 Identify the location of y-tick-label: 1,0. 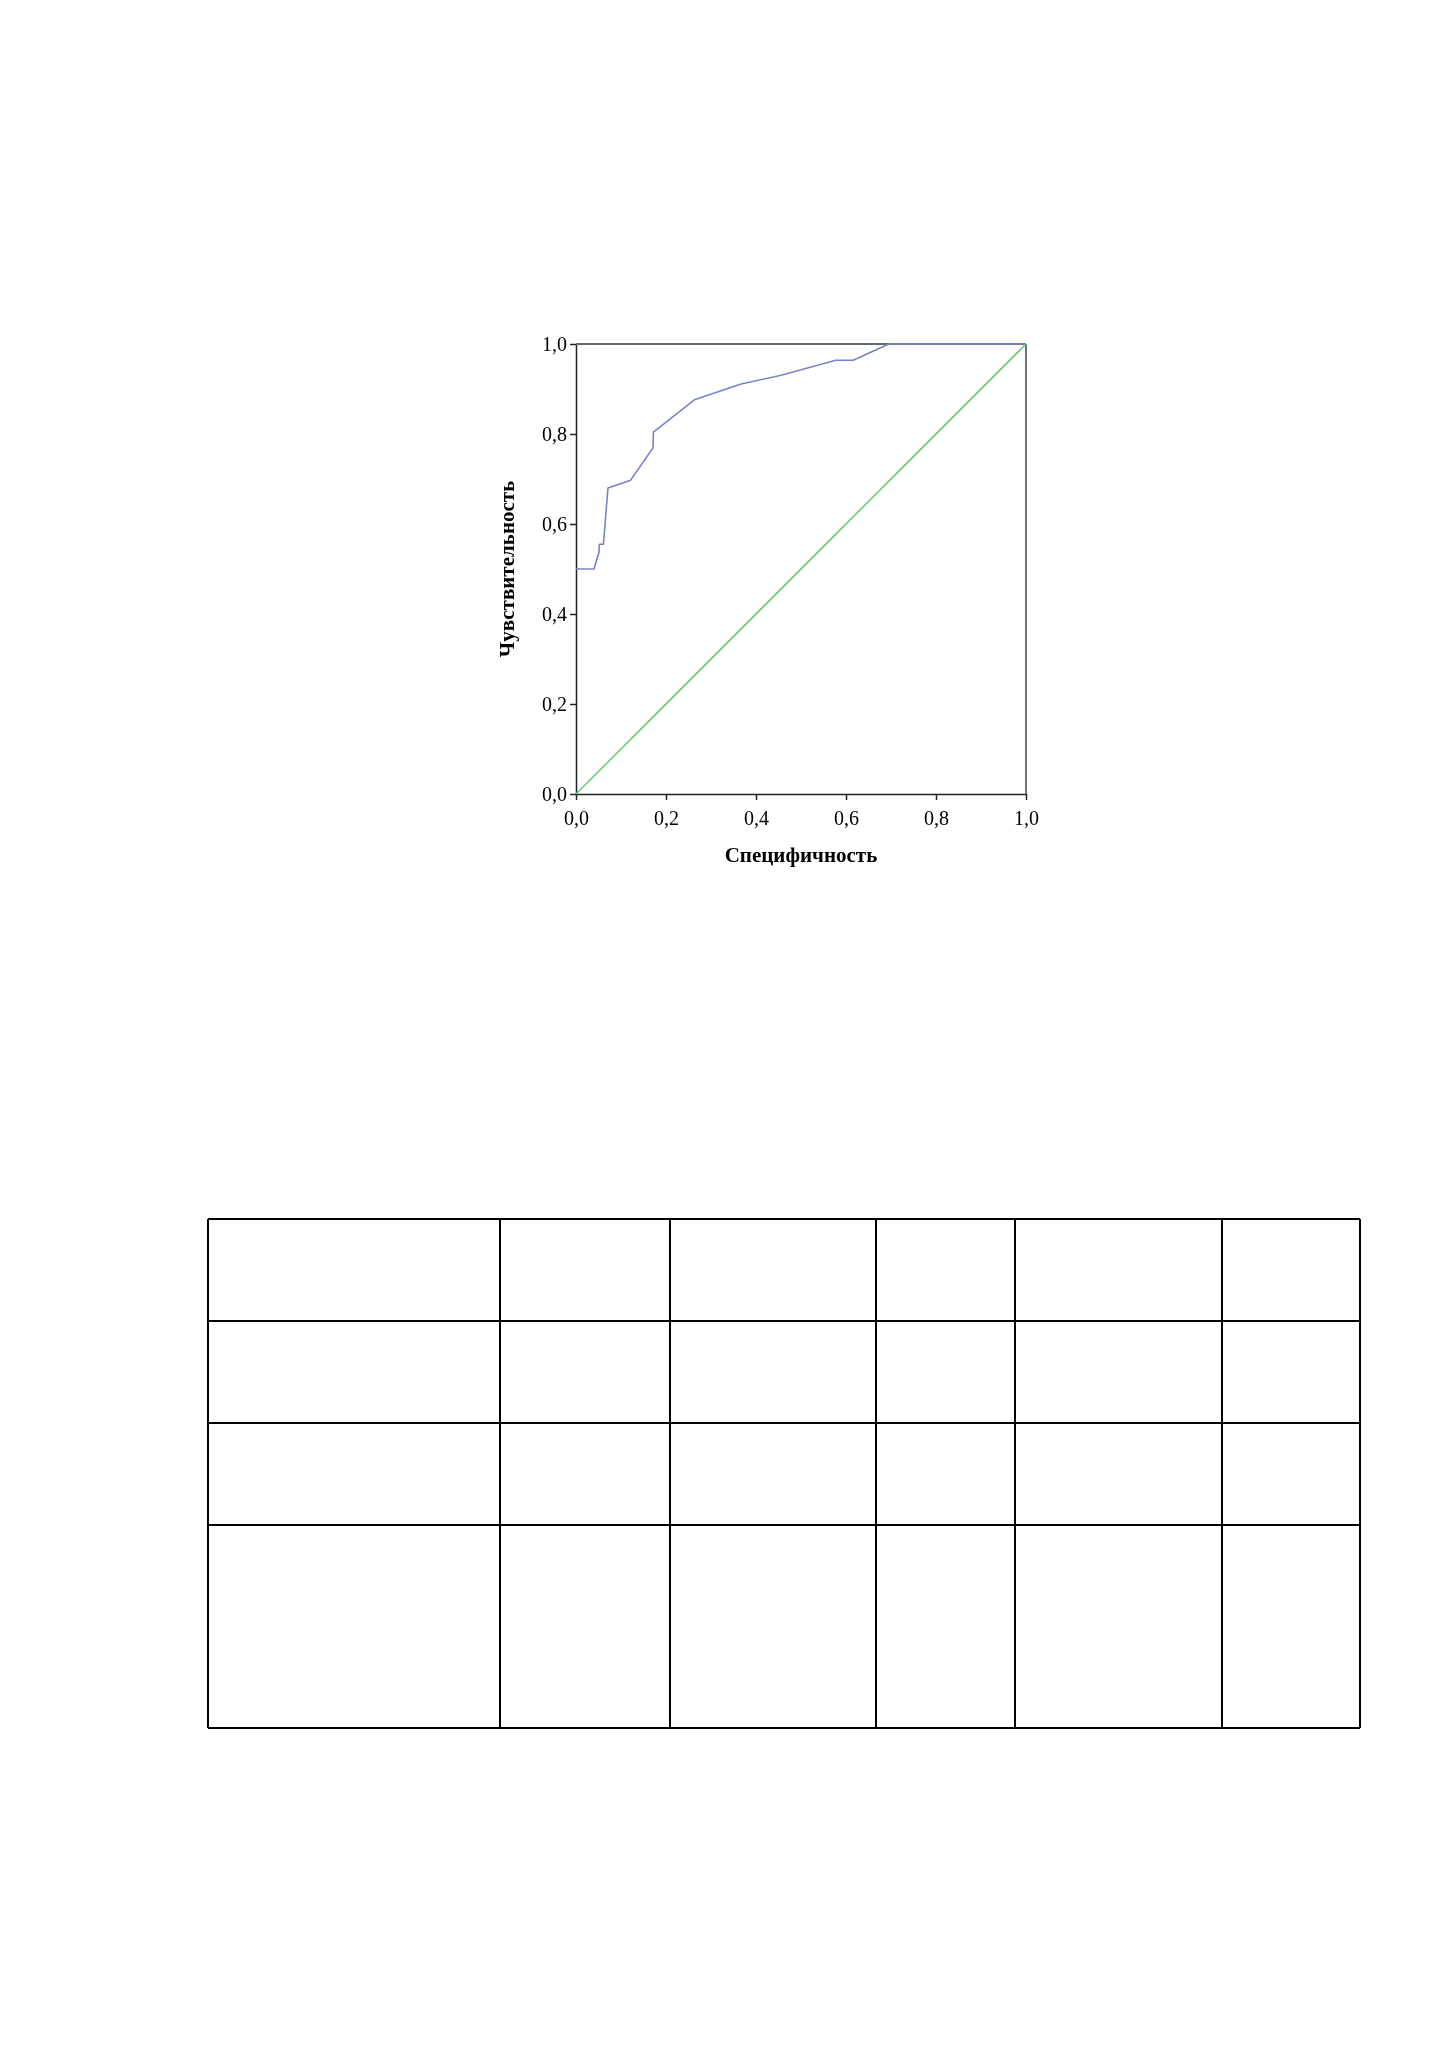
(554, 343).